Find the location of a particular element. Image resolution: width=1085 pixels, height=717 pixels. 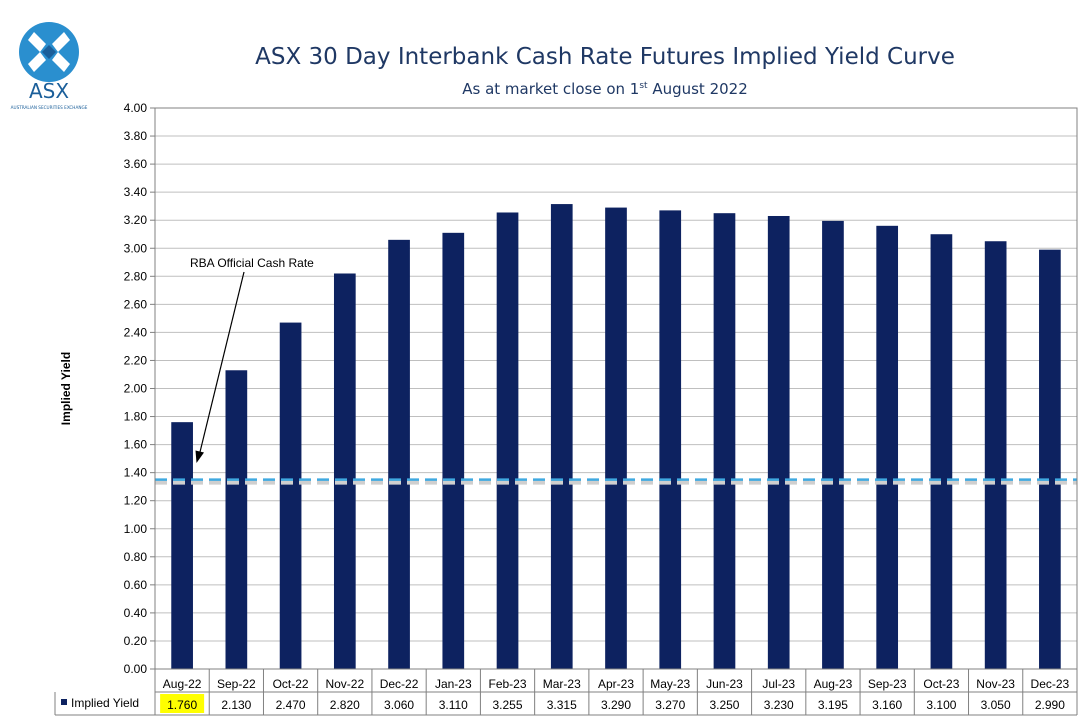

data-label: 3.255 is located at coordinates (508, 705).